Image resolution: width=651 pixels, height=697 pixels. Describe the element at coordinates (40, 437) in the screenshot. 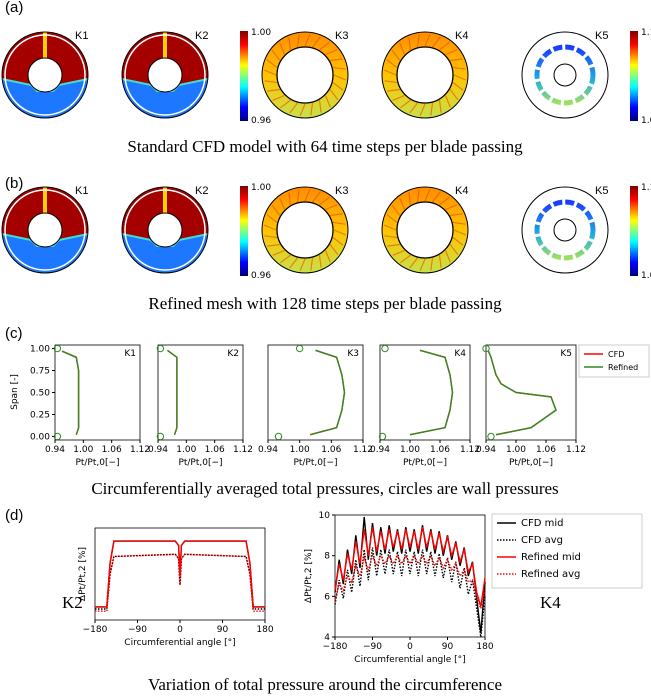

I see `y-tick-label: 0.00` at that location.